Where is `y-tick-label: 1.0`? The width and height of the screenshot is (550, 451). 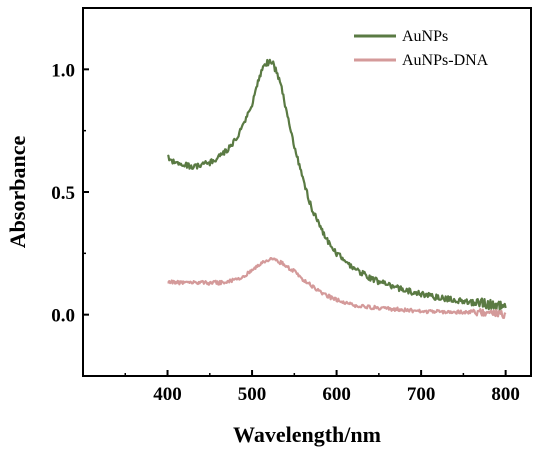
y-tick-label: 1.0 is located at coordinates (63, 70).